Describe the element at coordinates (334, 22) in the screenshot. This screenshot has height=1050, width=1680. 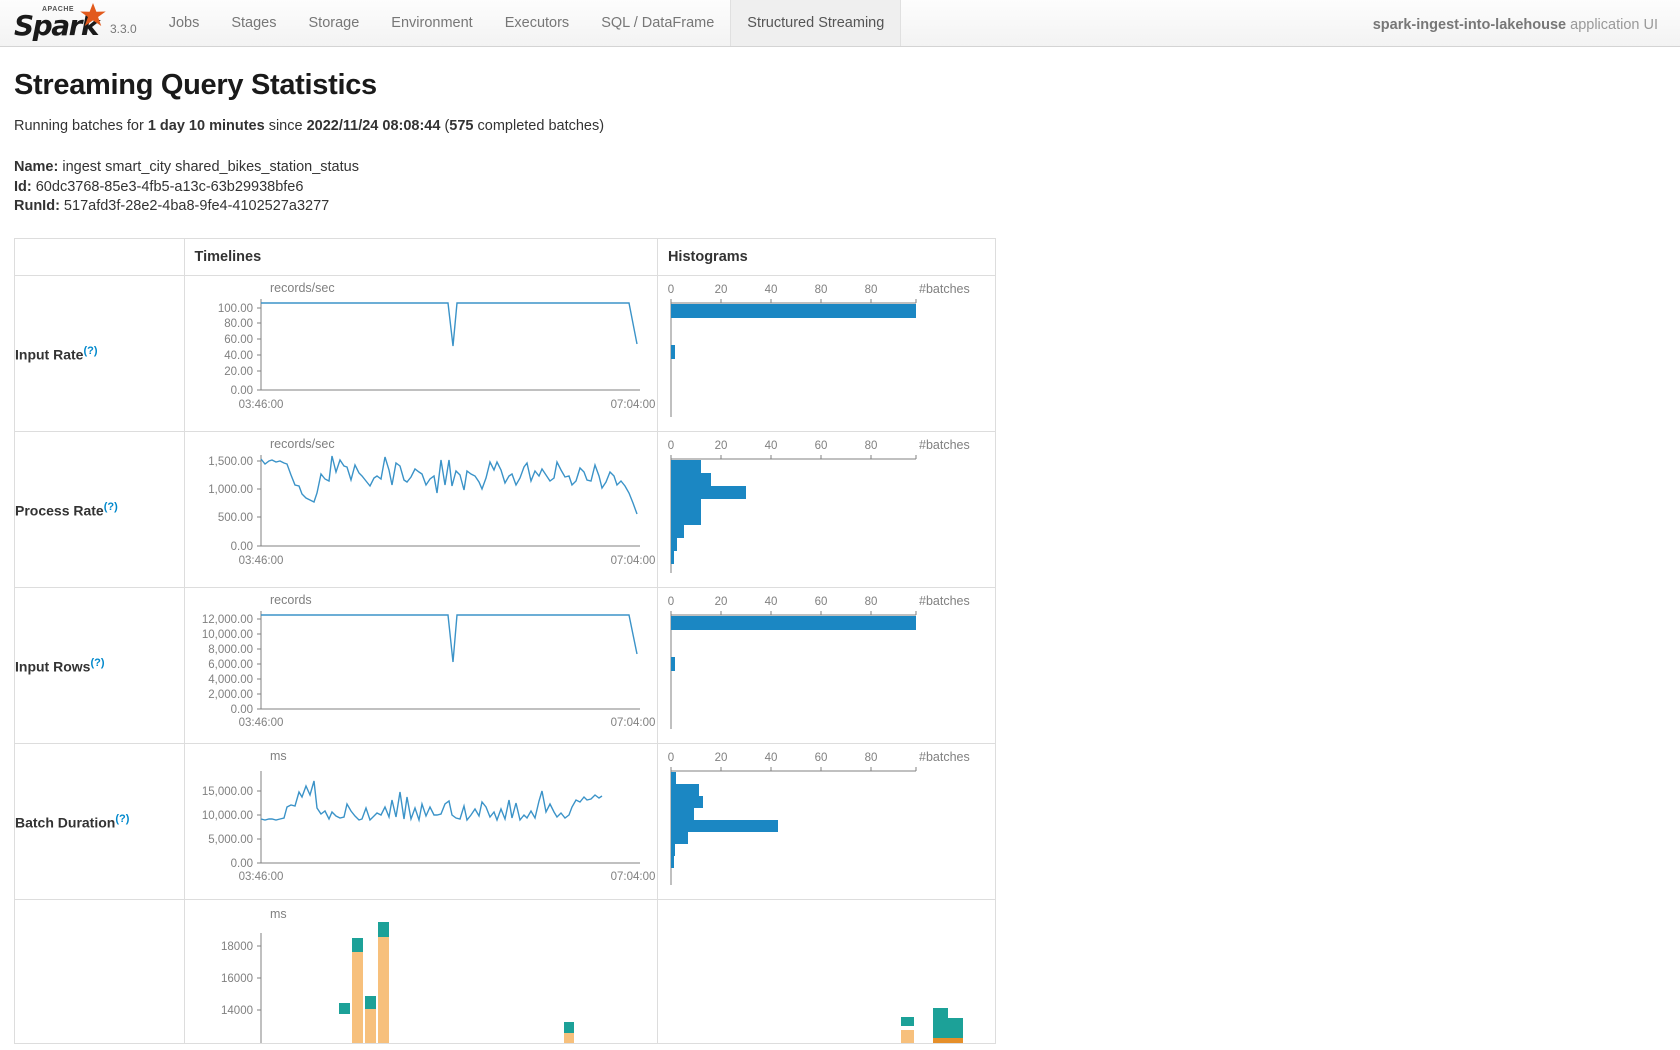
I see `tab-storage: Storage` at that location.